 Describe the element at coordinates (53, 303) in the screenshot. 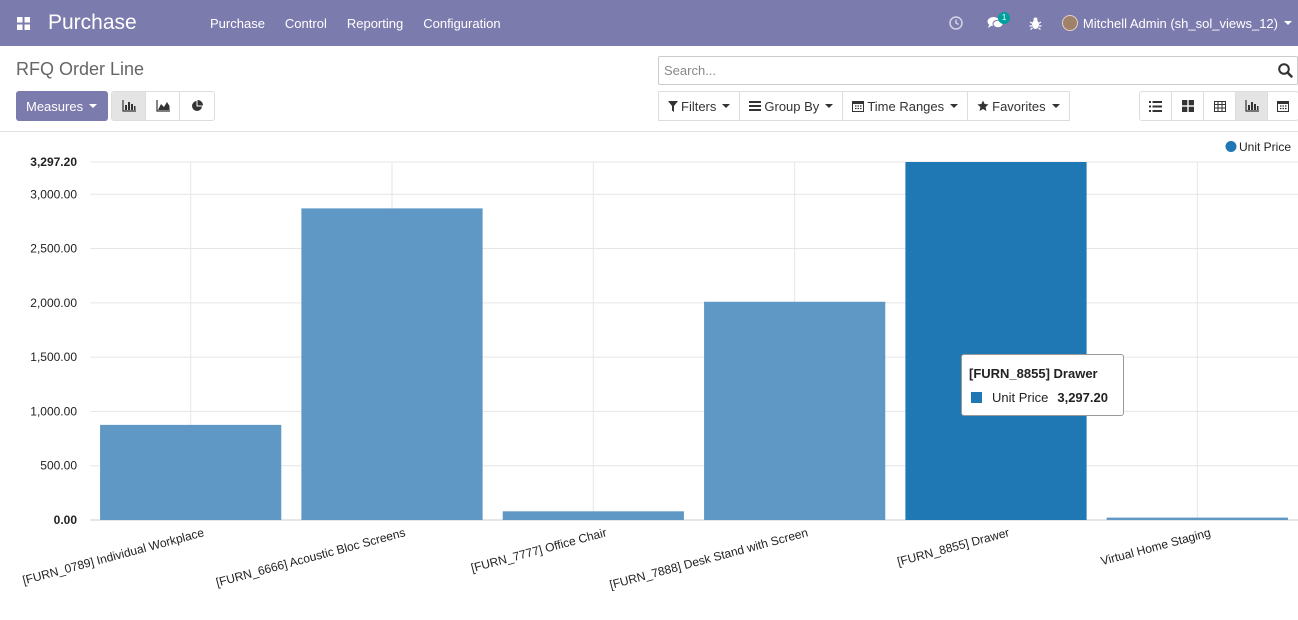

I see `y-tick-label-4: 2,000.00` at that location.